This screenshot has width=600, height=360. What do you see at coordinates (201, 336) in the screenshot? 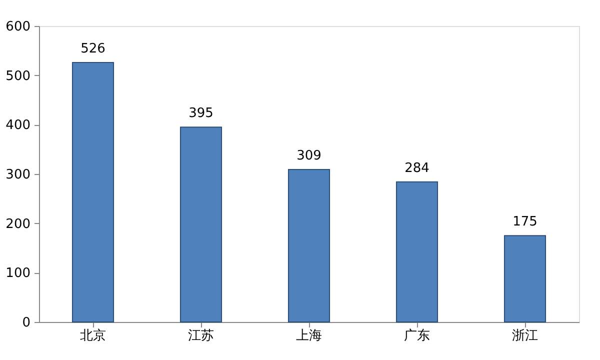
I see `x-tick-label: 江苏` at bounding box center [201, 336].